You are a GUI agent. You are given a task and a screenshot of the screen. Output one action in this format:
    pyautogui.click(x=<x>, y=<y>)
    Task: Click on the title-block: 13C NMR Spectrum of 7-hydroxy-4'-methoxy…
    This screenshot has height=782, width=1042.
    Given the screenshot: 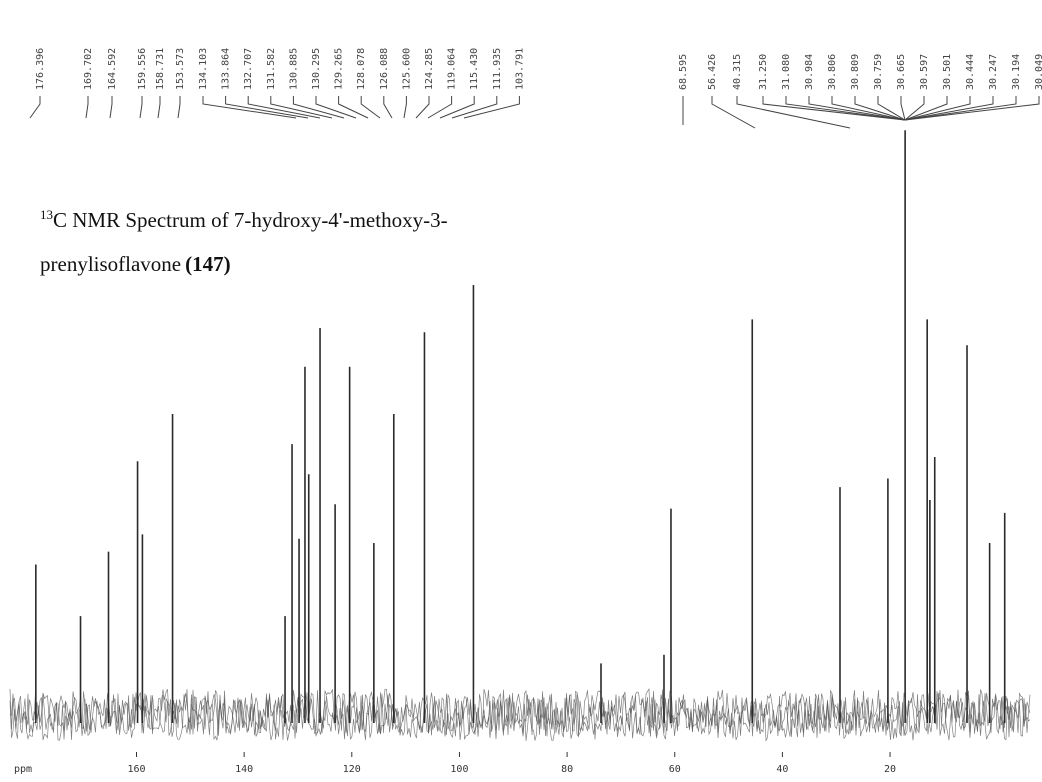 What is the action you would take?
    pyautogui.click(x=244, y=241)
    